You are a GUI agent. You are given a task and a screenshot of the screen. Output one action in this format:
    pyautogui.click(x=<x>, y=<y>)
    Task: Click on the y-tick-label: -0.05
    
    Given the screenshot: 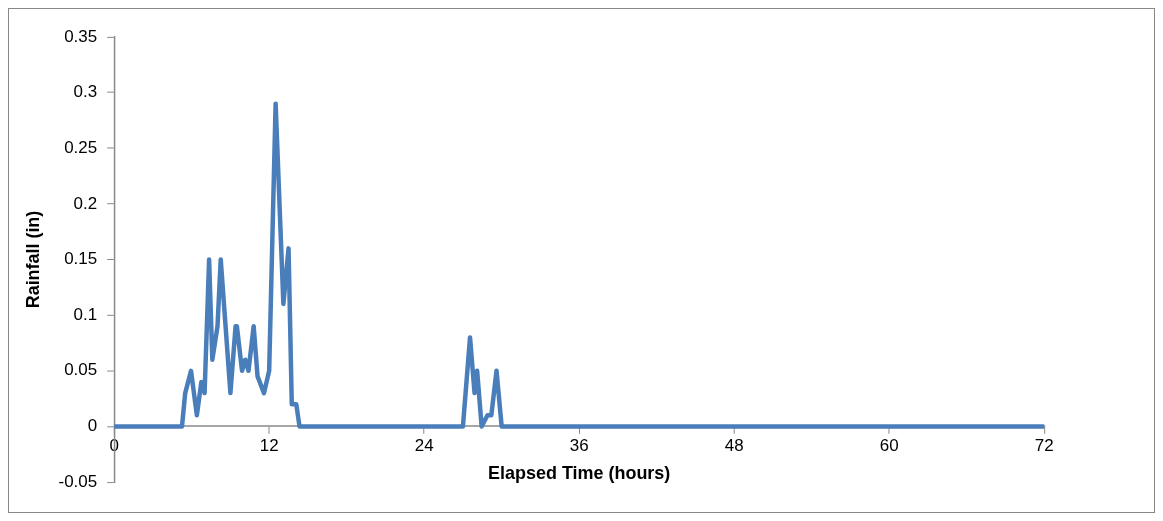 What is the action you would take?
    pyautogui.click(x=78, y=481)
    